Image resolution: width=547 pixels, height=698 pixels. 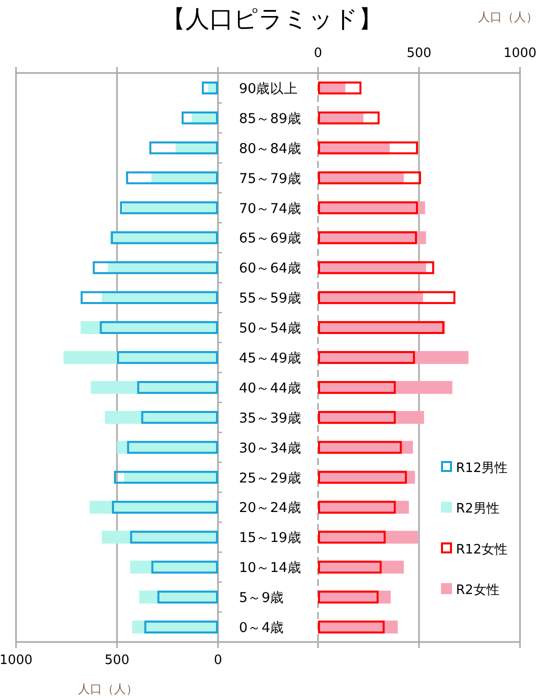 What do you see at coordinates (482, 550) in the screenshot?
I see `legend-label: R12女性` at bounding box center [482, 550].